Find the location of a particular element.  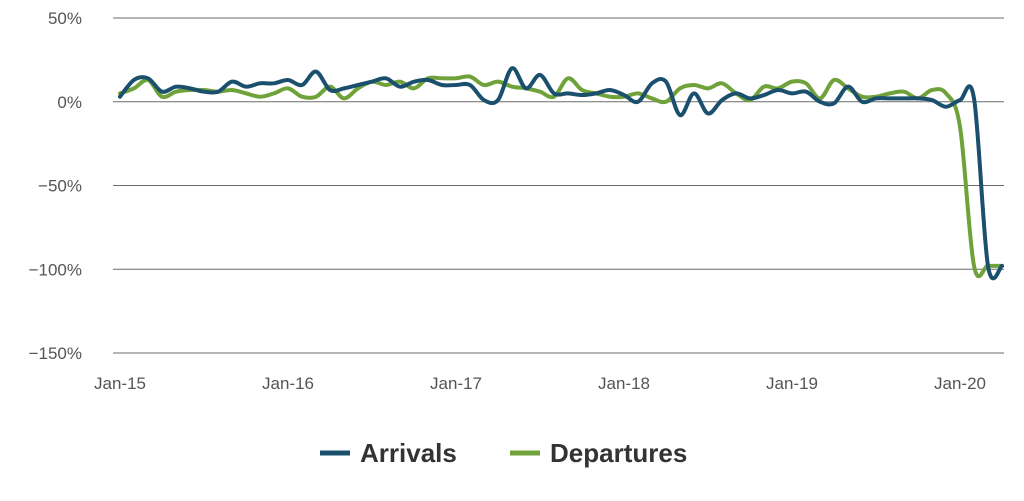

y-axis-tick-labels: 50% 0% −50% −100% −150% is located at coordinates (55, 186).